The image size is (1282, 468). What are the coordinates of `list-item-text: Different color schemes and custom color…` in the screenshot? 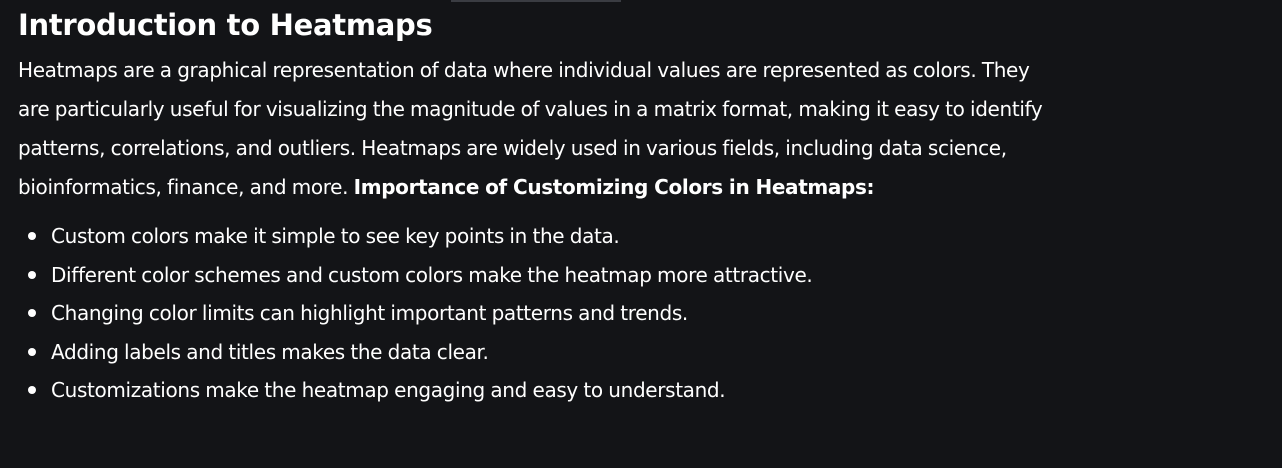 It's located at (432, 274).